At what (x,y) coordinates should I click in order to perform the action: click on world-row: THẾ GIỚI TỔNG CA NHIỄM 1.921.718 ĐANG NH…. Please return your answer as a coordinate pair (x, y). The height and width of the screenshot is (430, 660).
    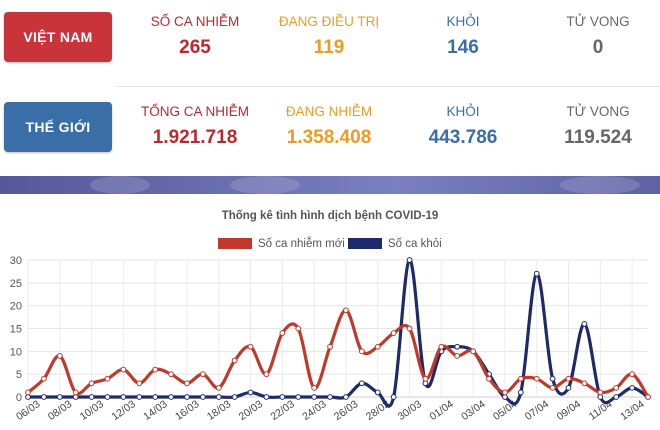
    Looking at the image, I should click on (330, 131).